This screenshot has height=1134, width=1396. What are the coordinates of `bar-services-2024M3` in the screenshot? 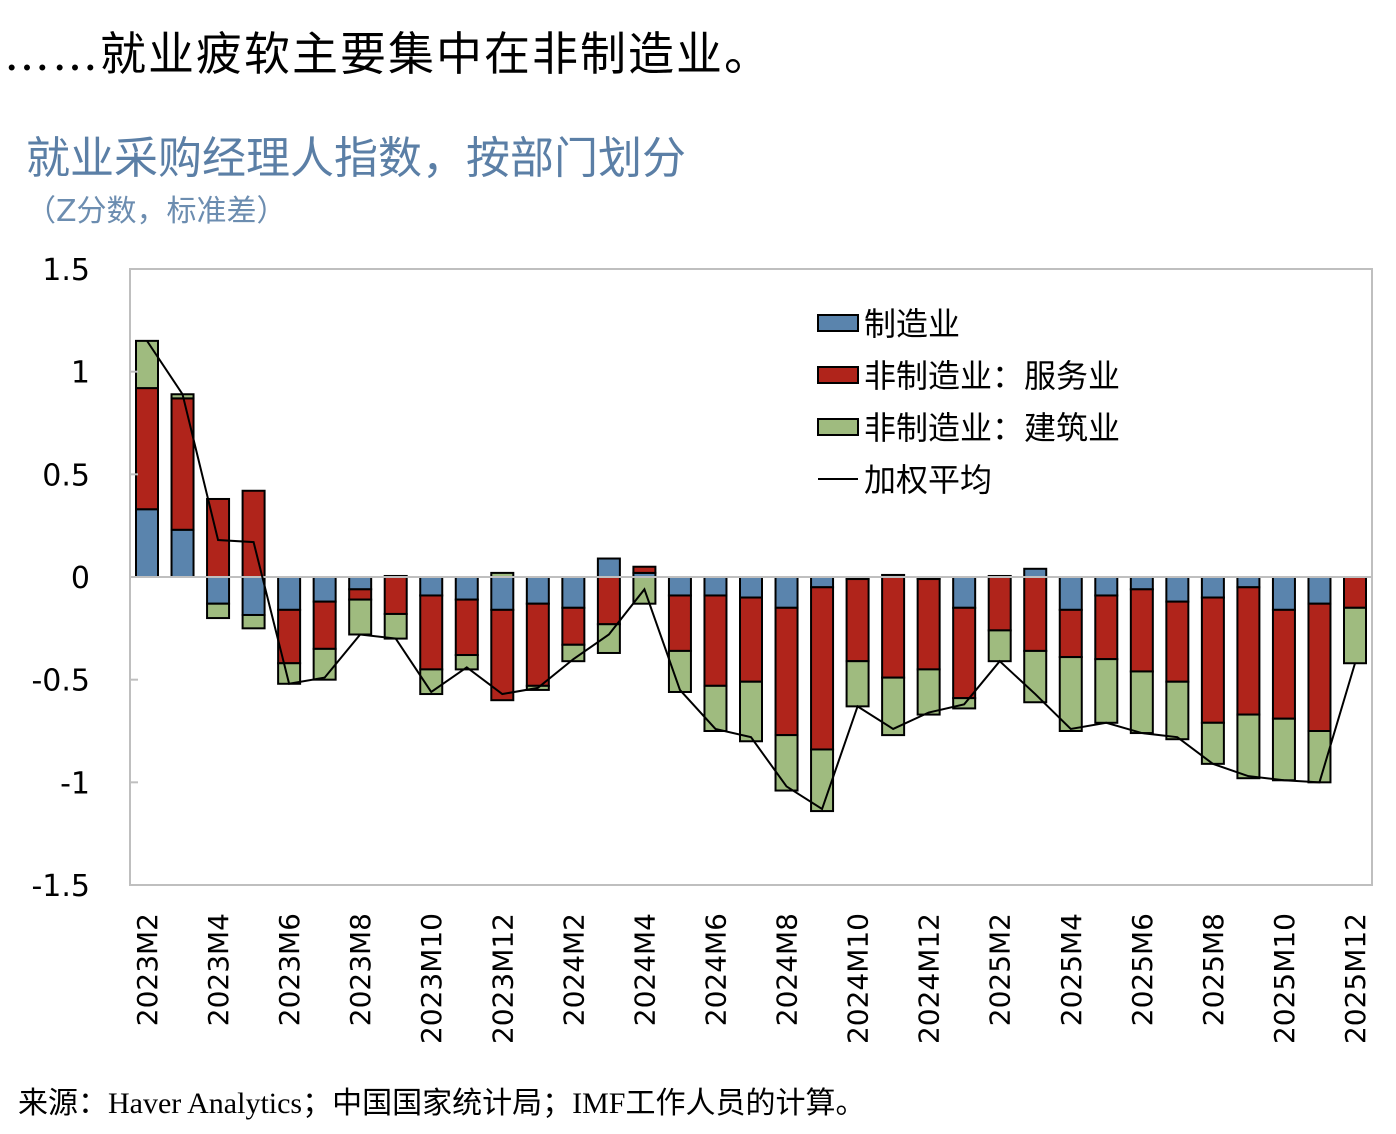 It's located at (608, 601).